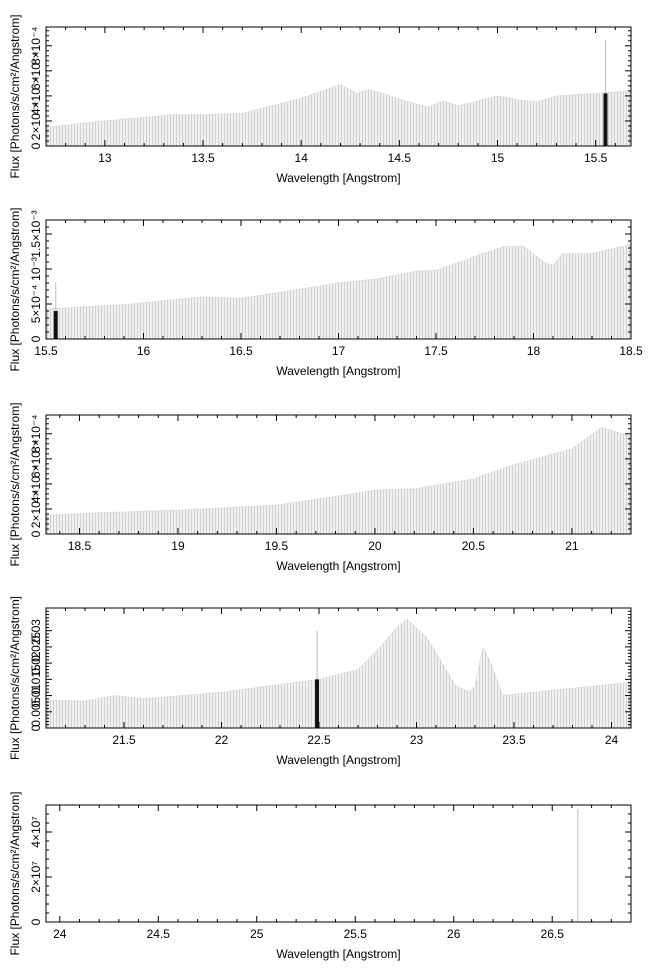 Image resolution: width=653 pixels, height=972 pixels. Describe the element at coordinates (36, 663) in the screenshot. I see `y-tick-label: 0.02` at that location.